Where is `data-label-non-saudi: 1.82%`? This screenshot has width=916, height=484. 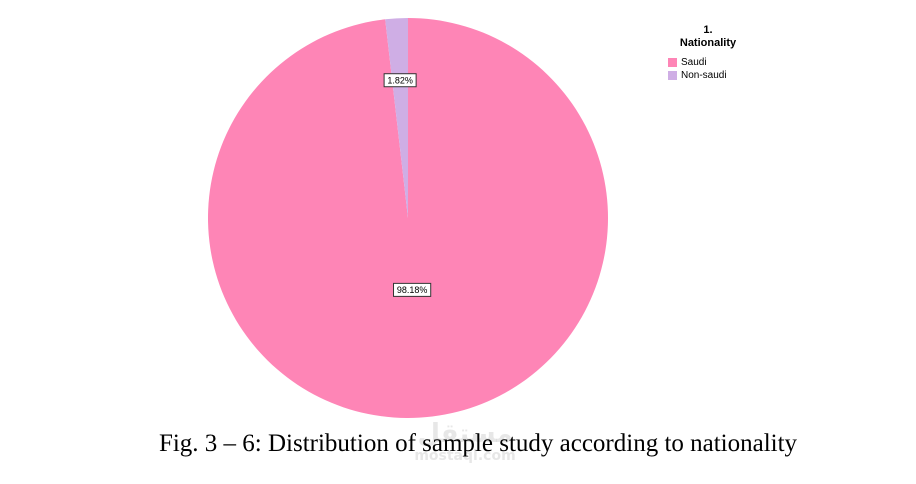 data-label-non-saudi: 1.82% is located at coordinates (400, 80).